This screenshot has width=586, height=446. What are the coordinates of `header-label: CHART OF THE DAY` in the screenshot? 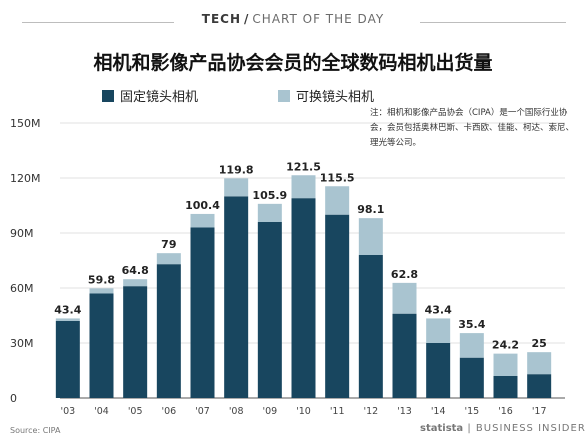 It's located at (318, 19).